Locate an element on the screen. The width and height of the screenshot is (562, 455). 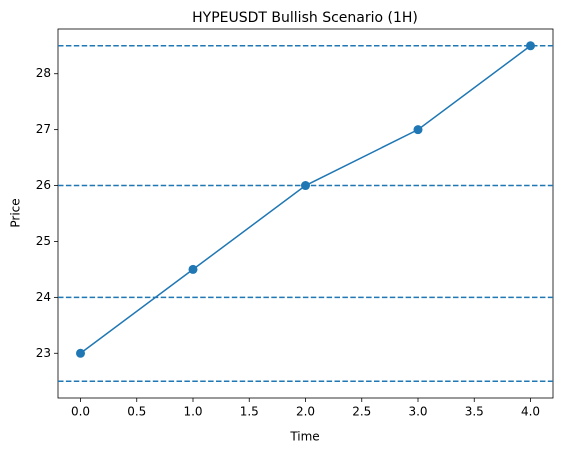
y-tick-label: 27 is located at coordinates (43, 129).